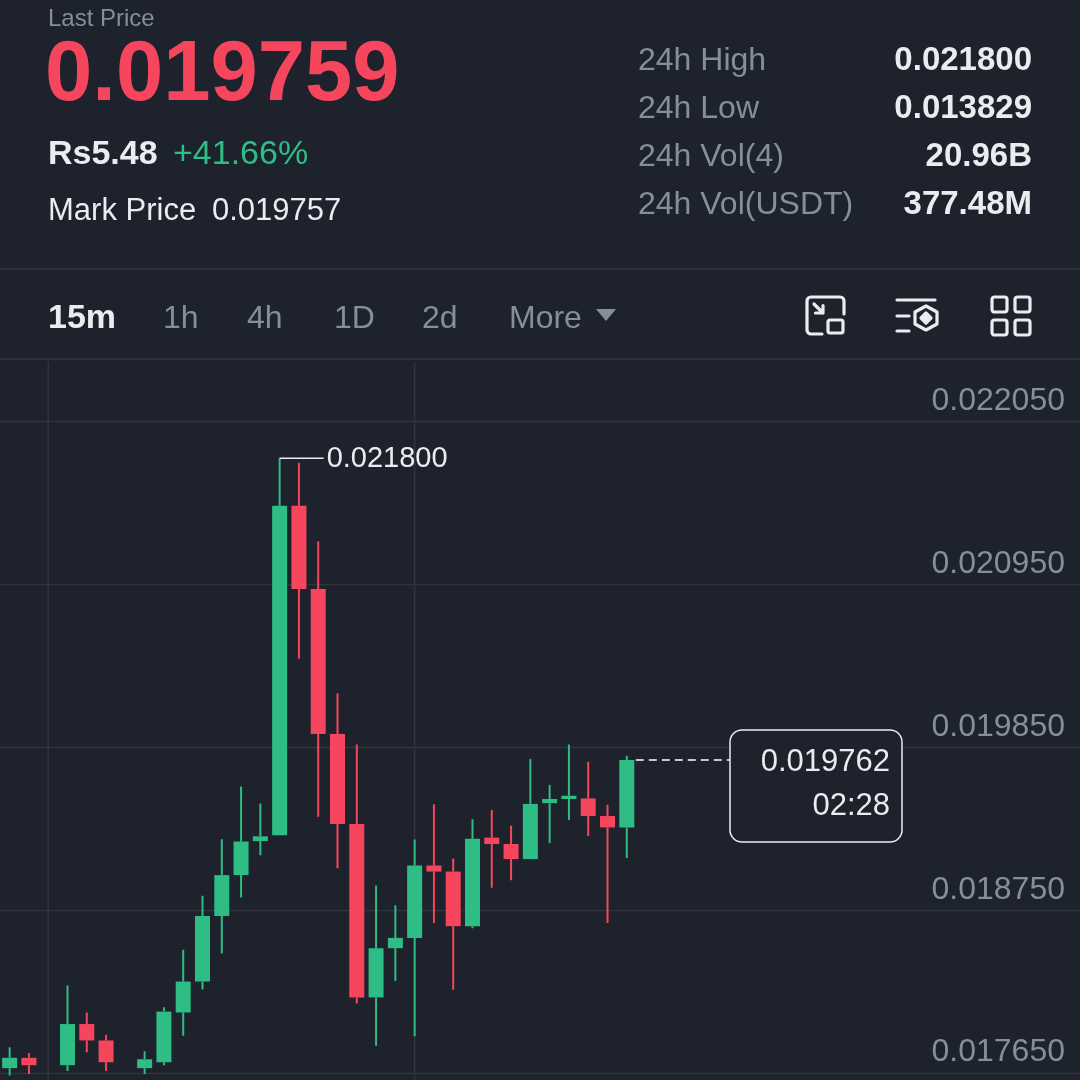 The image size is (1080, 1080). Describe the element at coordinates (998, 887) in the screenshot. I see `y-tick-label: 0.018750` at that location.